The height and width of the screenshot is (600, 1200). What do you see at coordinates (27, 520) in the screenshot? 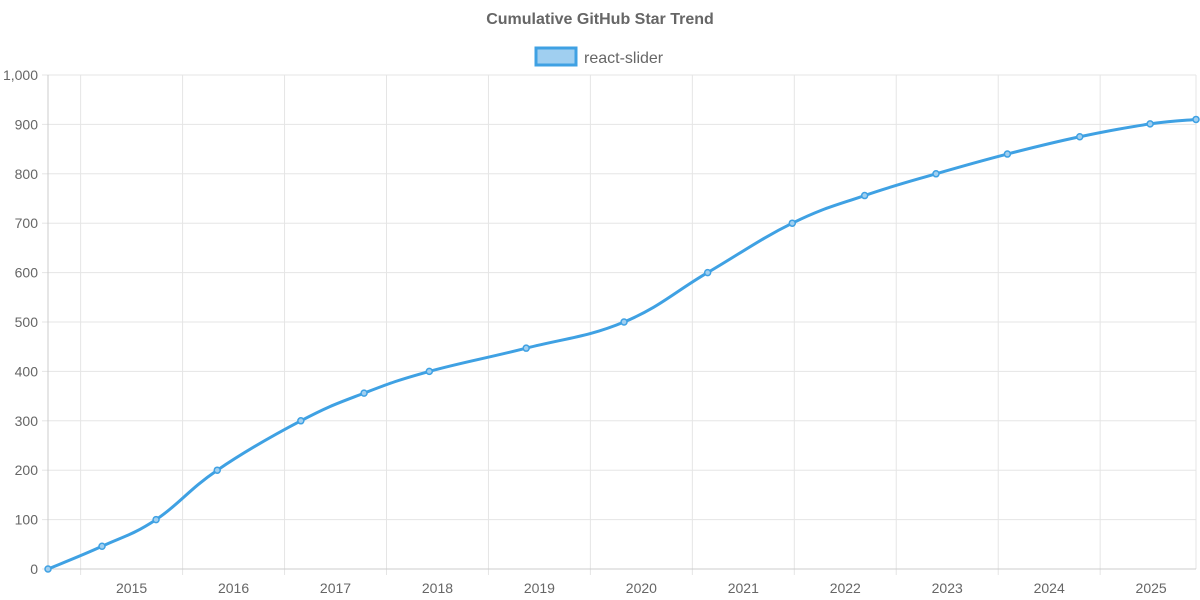
I see `y-tick-label: 100` at bounding box center [27, 520].